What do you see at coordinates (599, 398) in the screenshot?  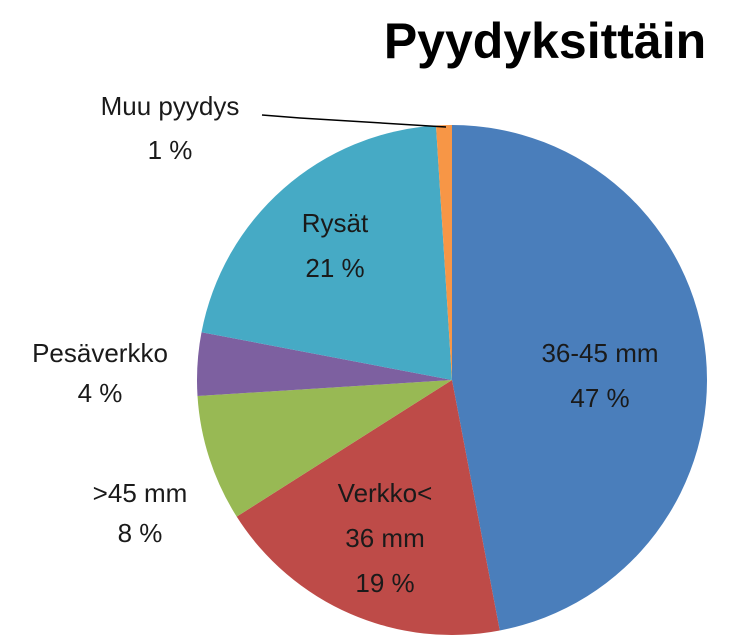 I see `value-label: 47 %` at bounding box center [599, 398].